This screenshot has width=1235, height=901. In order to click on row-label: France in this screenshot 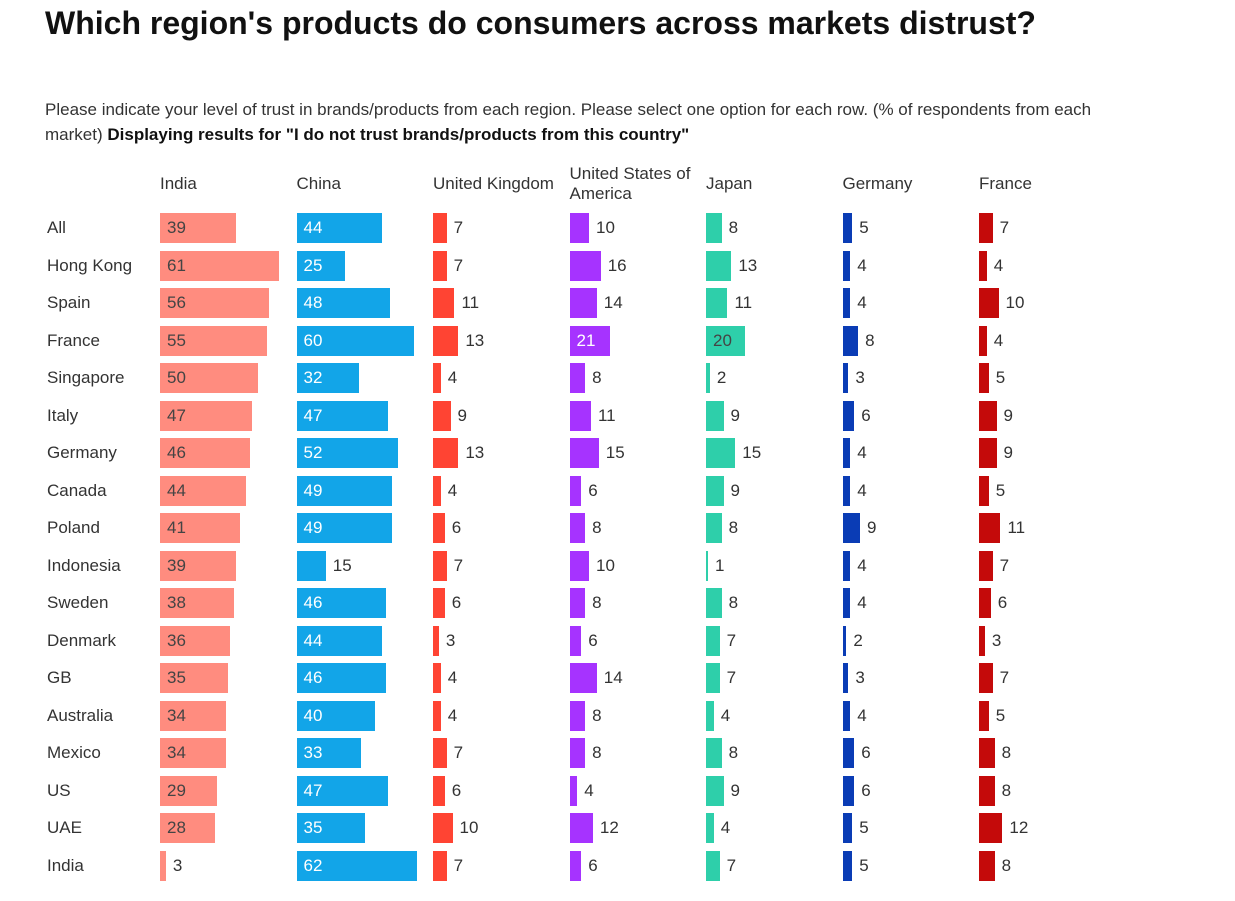, I will do `click(73, 340)`.